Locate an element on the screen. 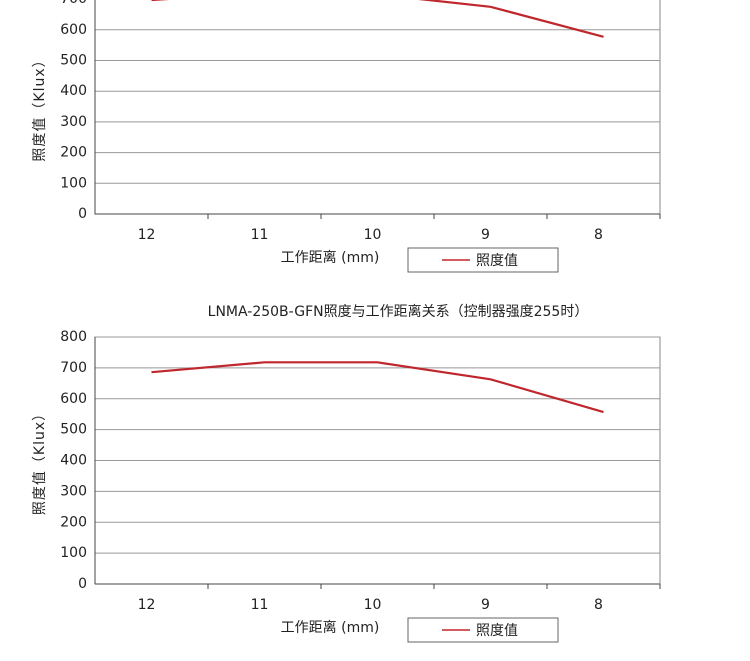  y-tick-label: 800 is located at coordinates (73, 337).